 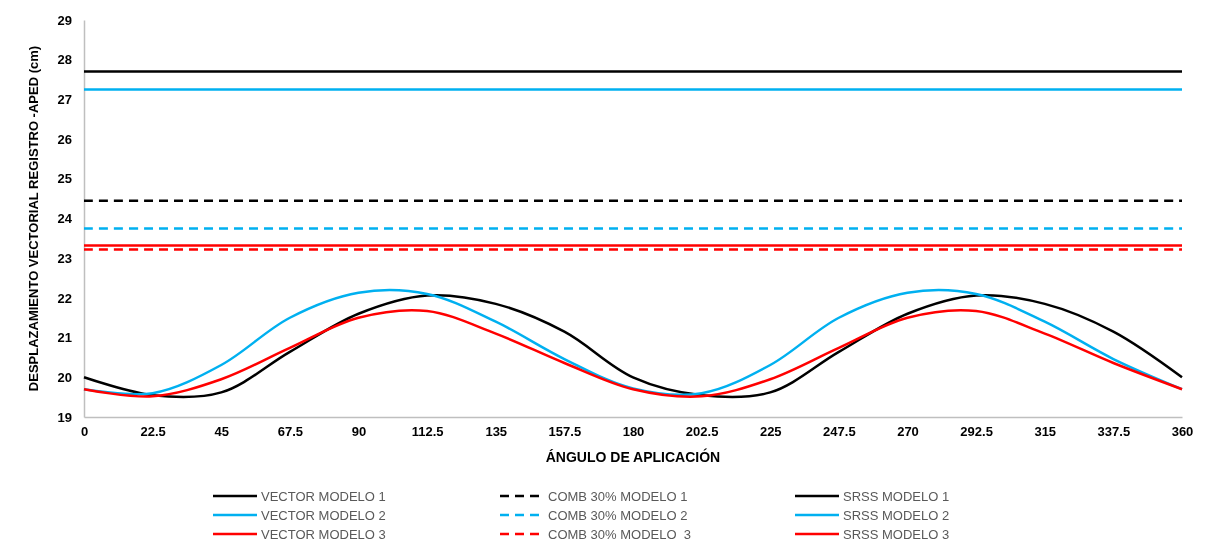 What do you see at coordinates (496, 432) in the screenshot?
I see `x-tick-label: 135` at bounding box center [496, 432].